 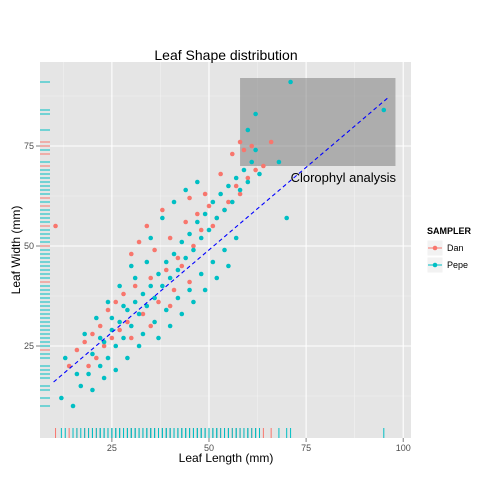 What do you see at coordinates (259, 445) in the screenshot?
I see `x-axis-ticks: 25 50 75 100` at bounding box center [259, 445].